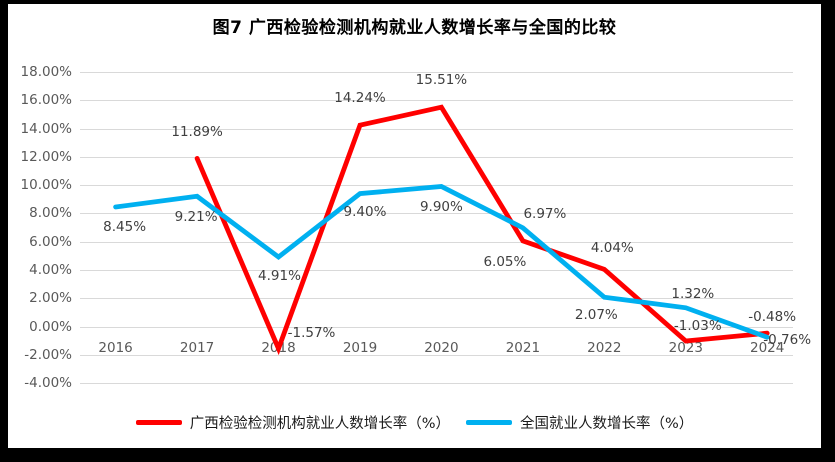 This screenshot has height=462, width=835. Describe the element at coordinates (46, 156) in the screenshot. I see `y-axis-tick-label: 12.00%` at that location.